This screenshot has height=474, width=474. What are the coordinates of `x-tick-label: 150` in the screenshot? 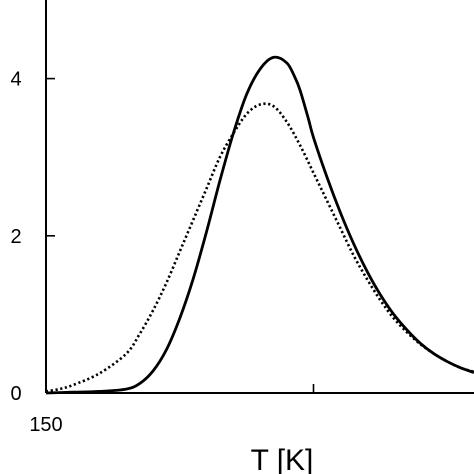 It's located at (45, 425).